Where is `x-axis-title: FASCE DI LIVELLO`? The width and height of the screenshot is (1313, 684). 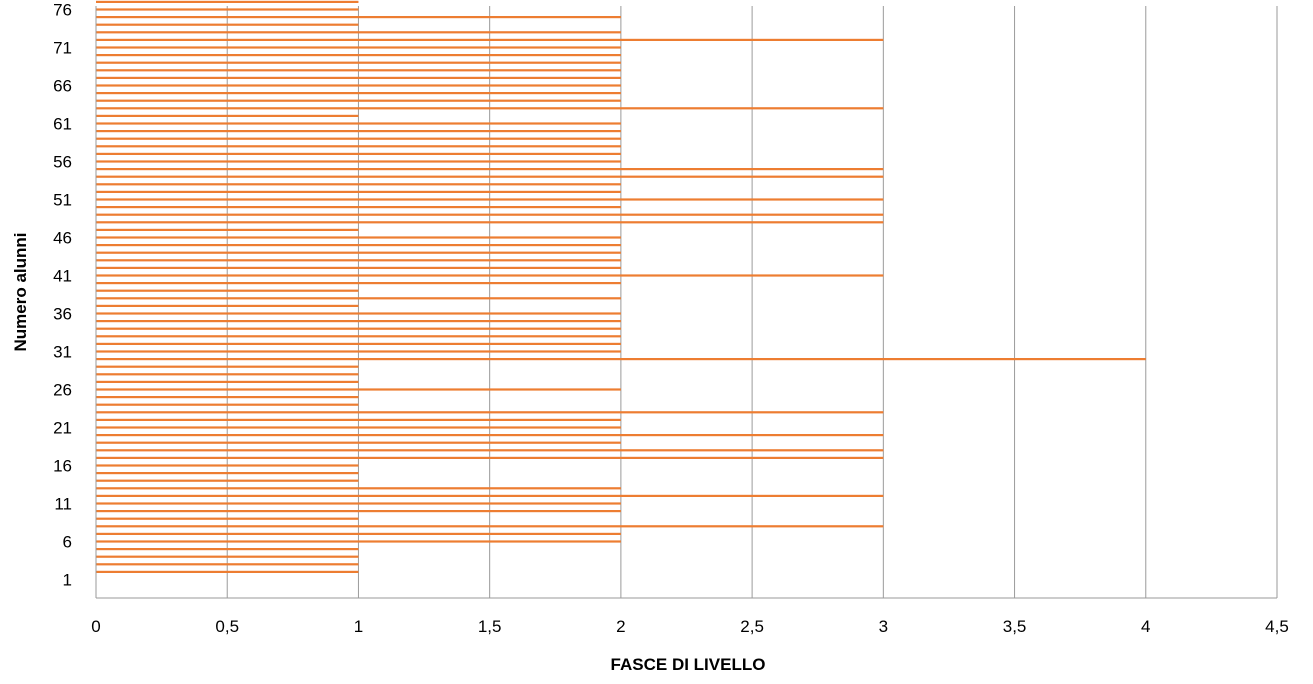
x-axis-title: FASCE DI LIVELLO is located at coordinates (688, 664).